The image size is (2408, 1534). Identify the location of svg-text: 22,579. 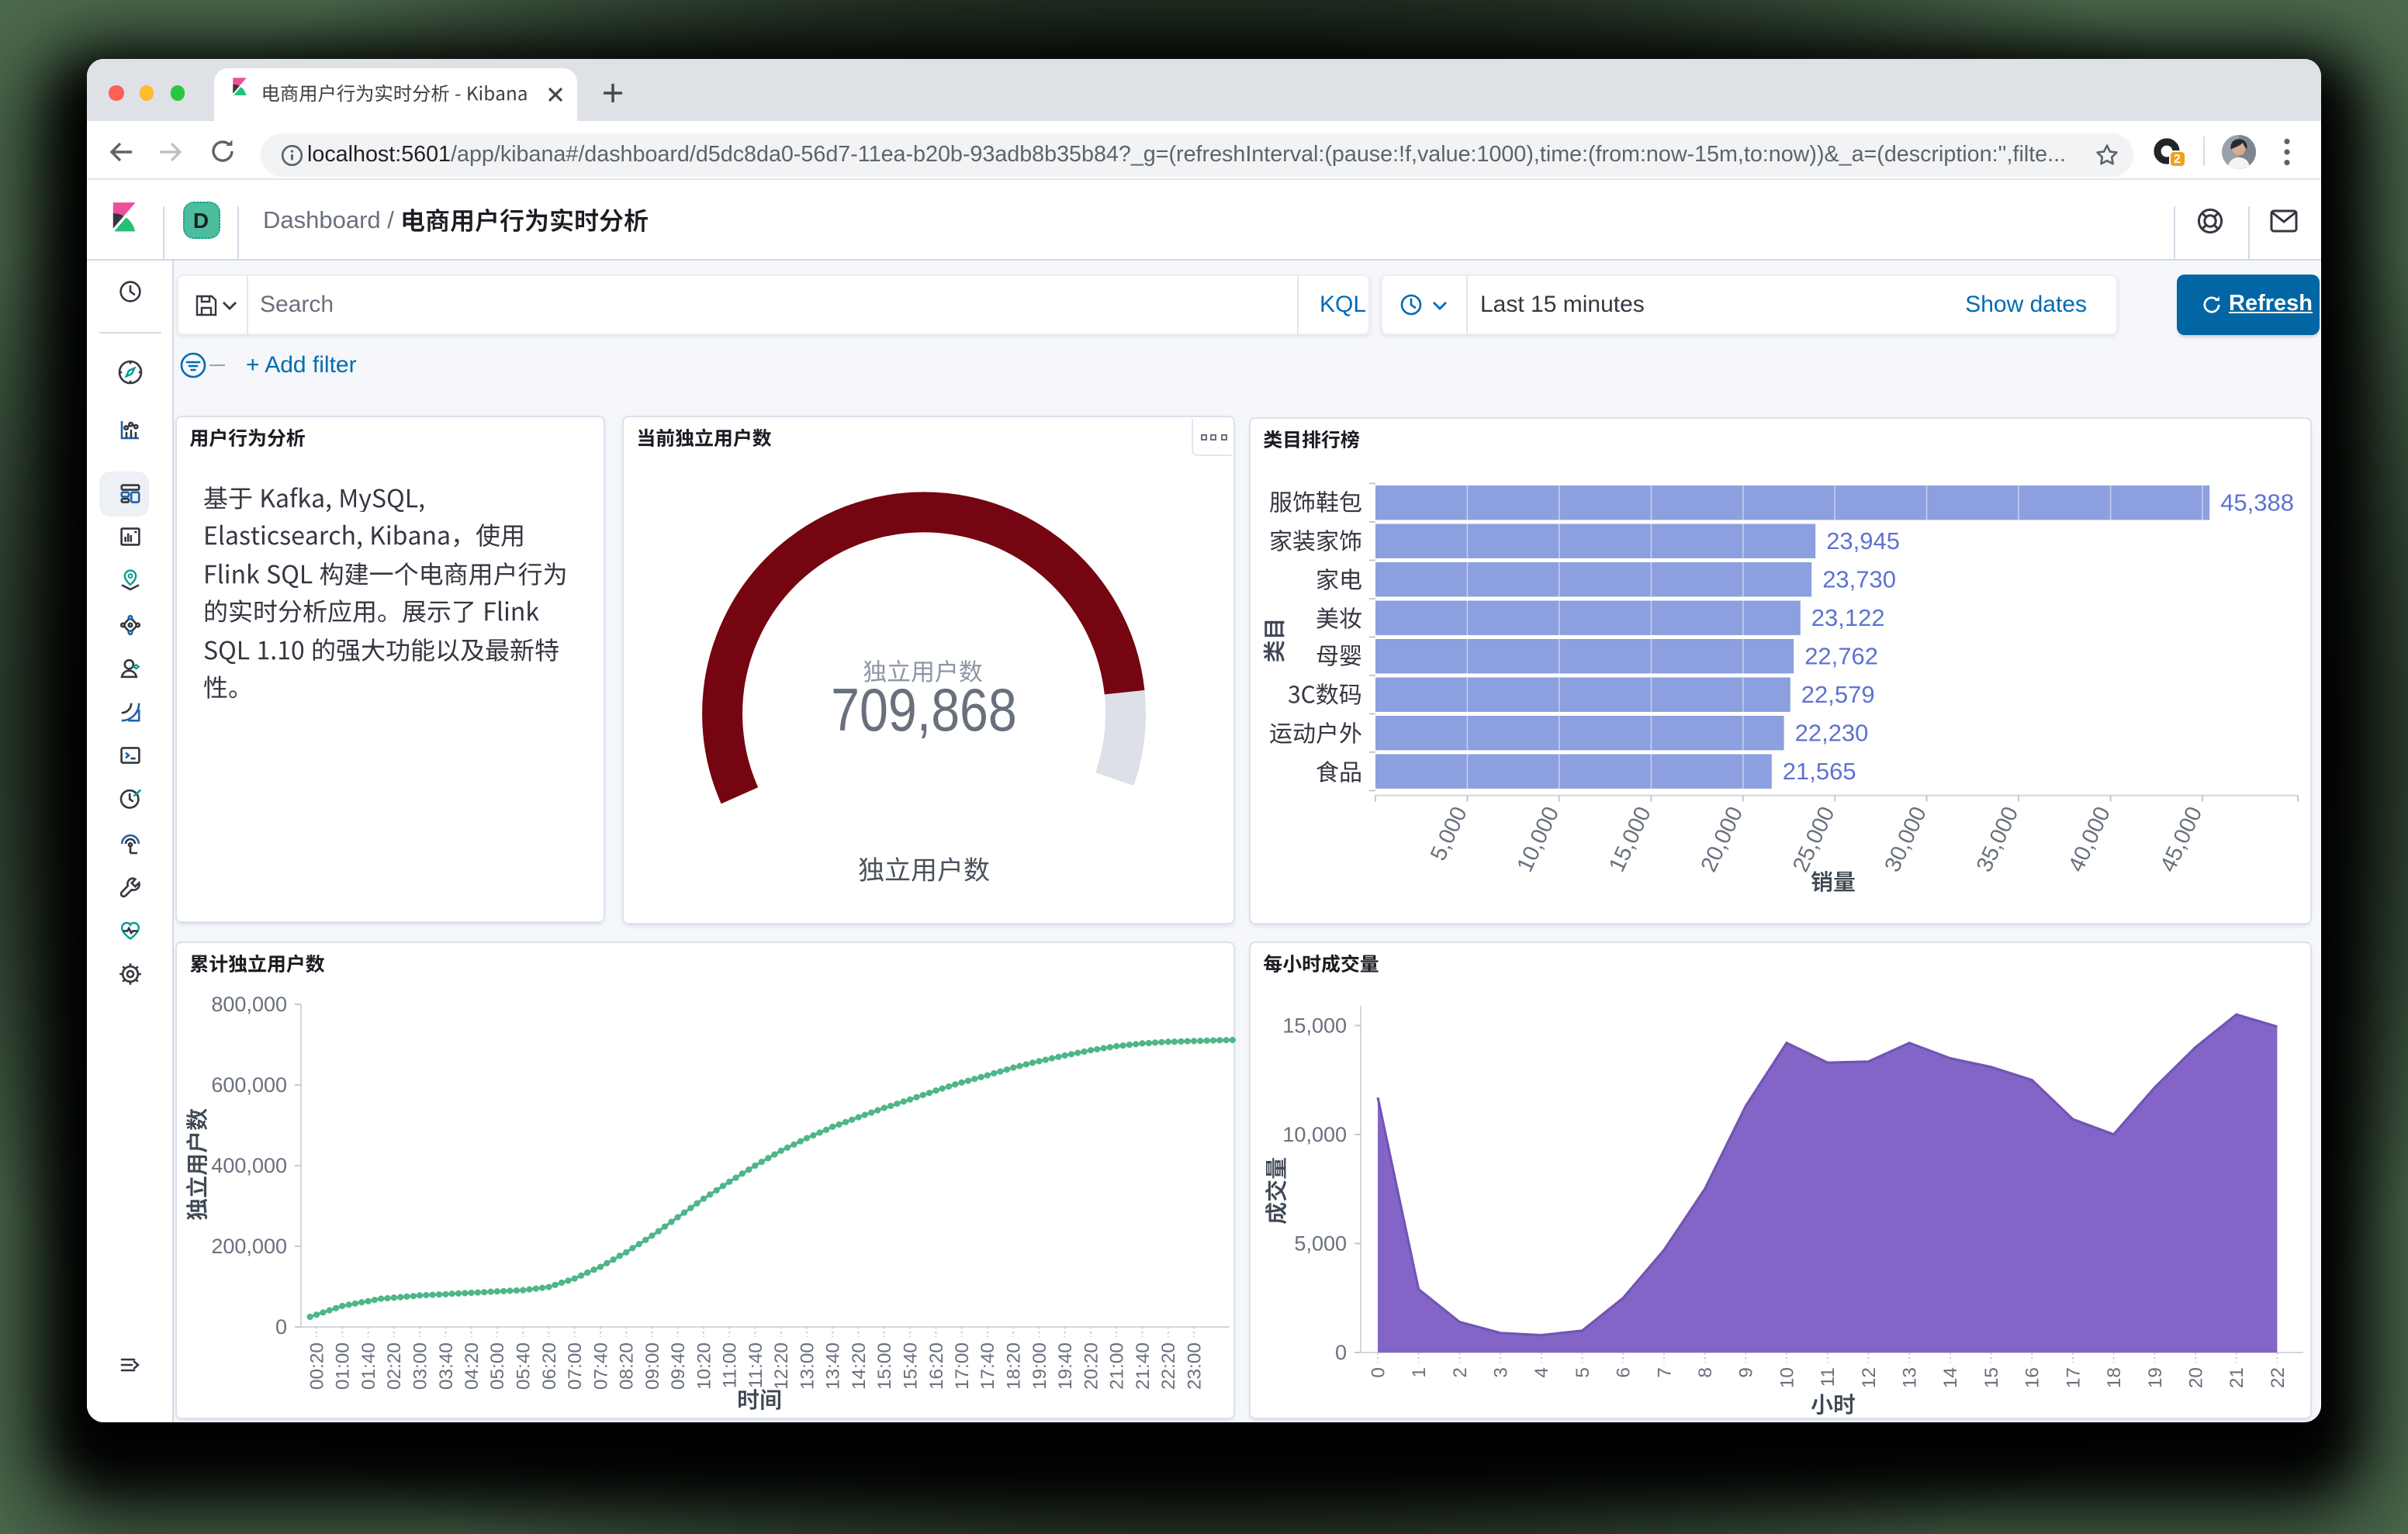
(1837, 694).